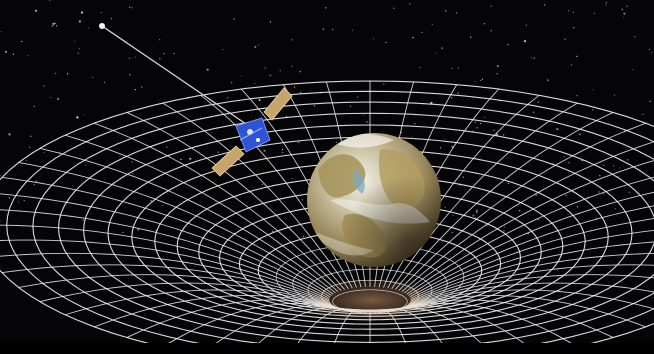 This screenshot has height=354, width=654. I want to click on satellite, so click(196, 100).